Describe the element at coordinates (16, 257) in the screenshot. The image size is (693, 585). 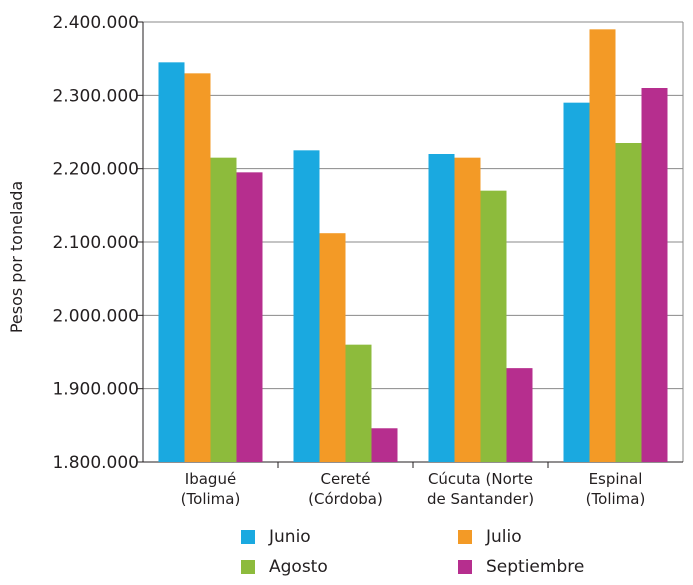
I see `y-axis-label: Pesos por tonelada` at that location.